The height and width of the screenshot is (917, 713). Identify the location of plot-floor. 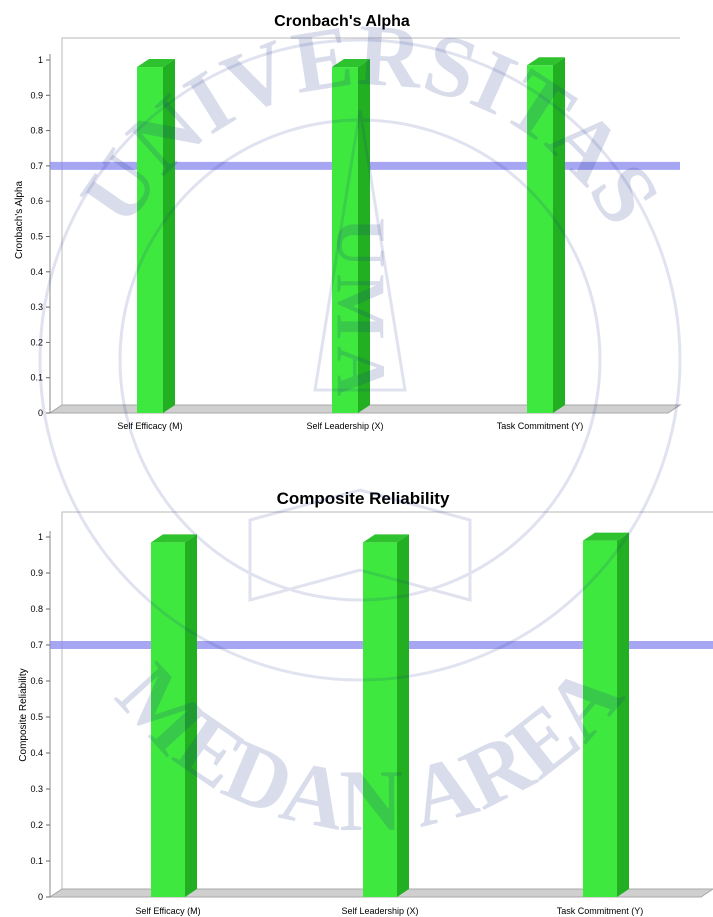
(365, 409).